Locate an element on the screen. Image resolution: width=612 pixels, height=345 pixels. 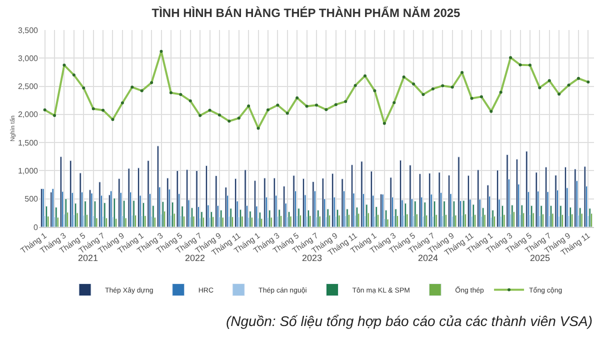
text: 2024 is located at coordinates (428, 258).